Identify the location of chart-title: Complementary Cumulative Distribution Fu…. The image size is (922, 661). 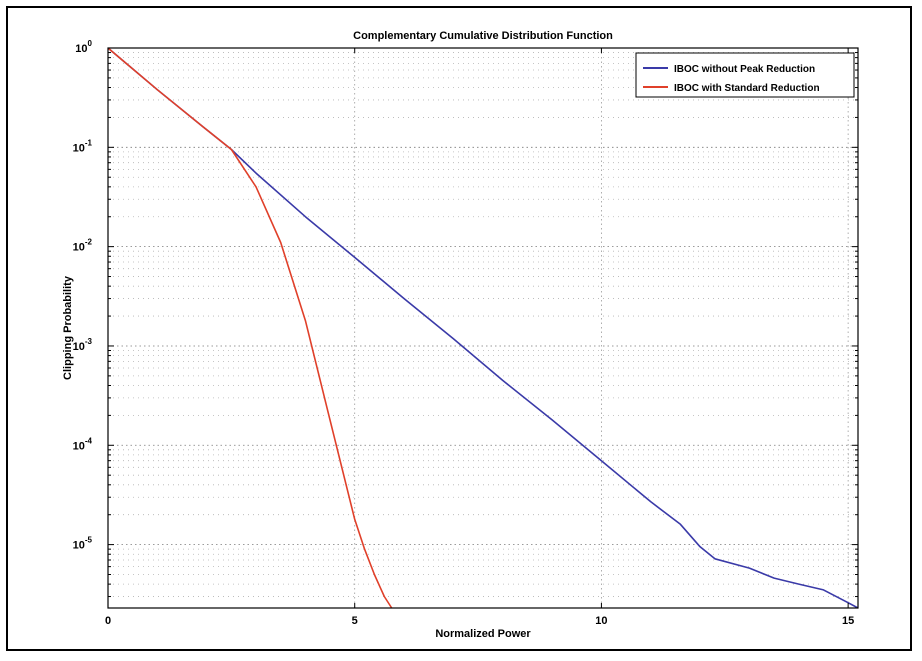
(483, 36).